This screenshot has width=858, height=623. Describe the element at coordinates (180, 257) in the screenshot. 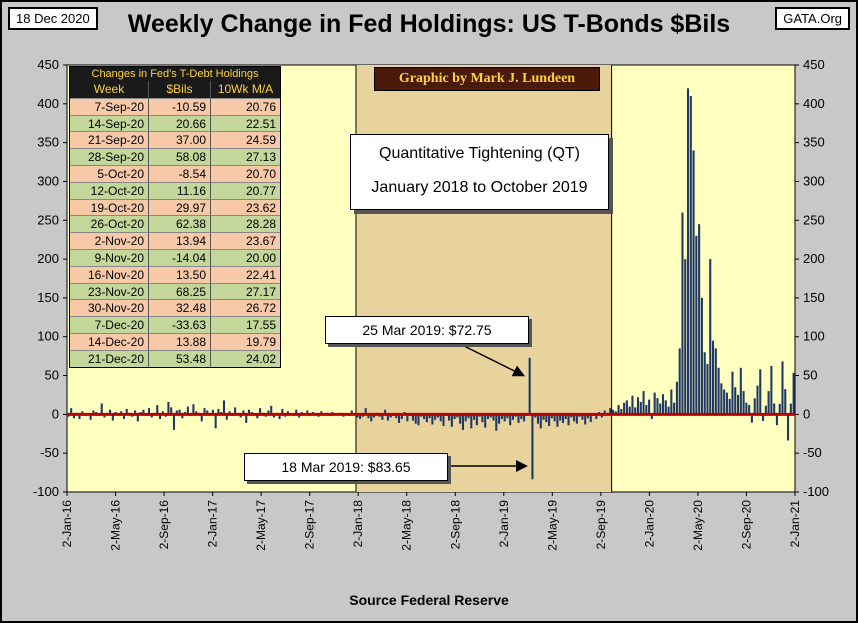

I see `table-cell-bils: -14.04` at that location.